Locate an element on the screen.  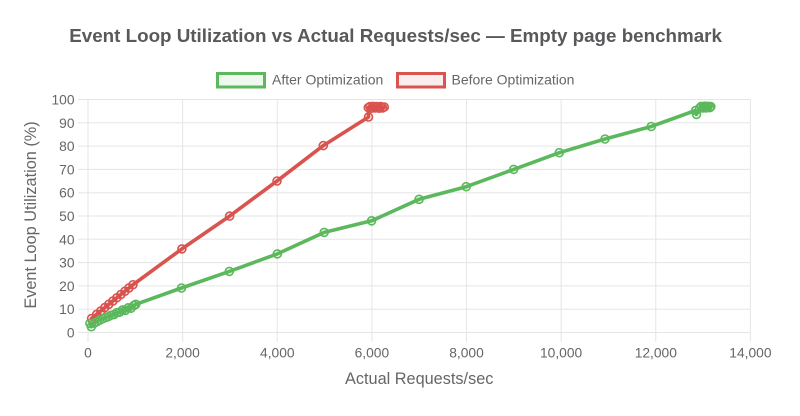
svg-text: 14,000 is located at coordinates (750, 353).